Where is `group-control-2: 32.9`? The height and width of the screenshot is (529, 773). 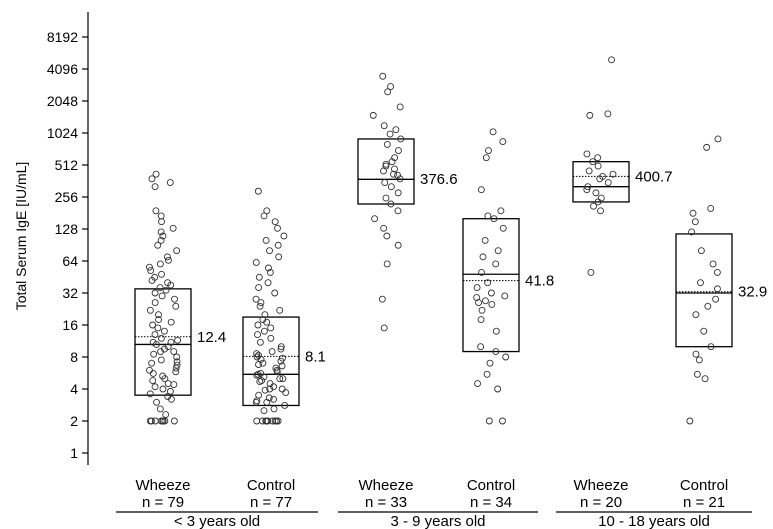
group-control-2: 32.9 is located at coordinates (721, 280).